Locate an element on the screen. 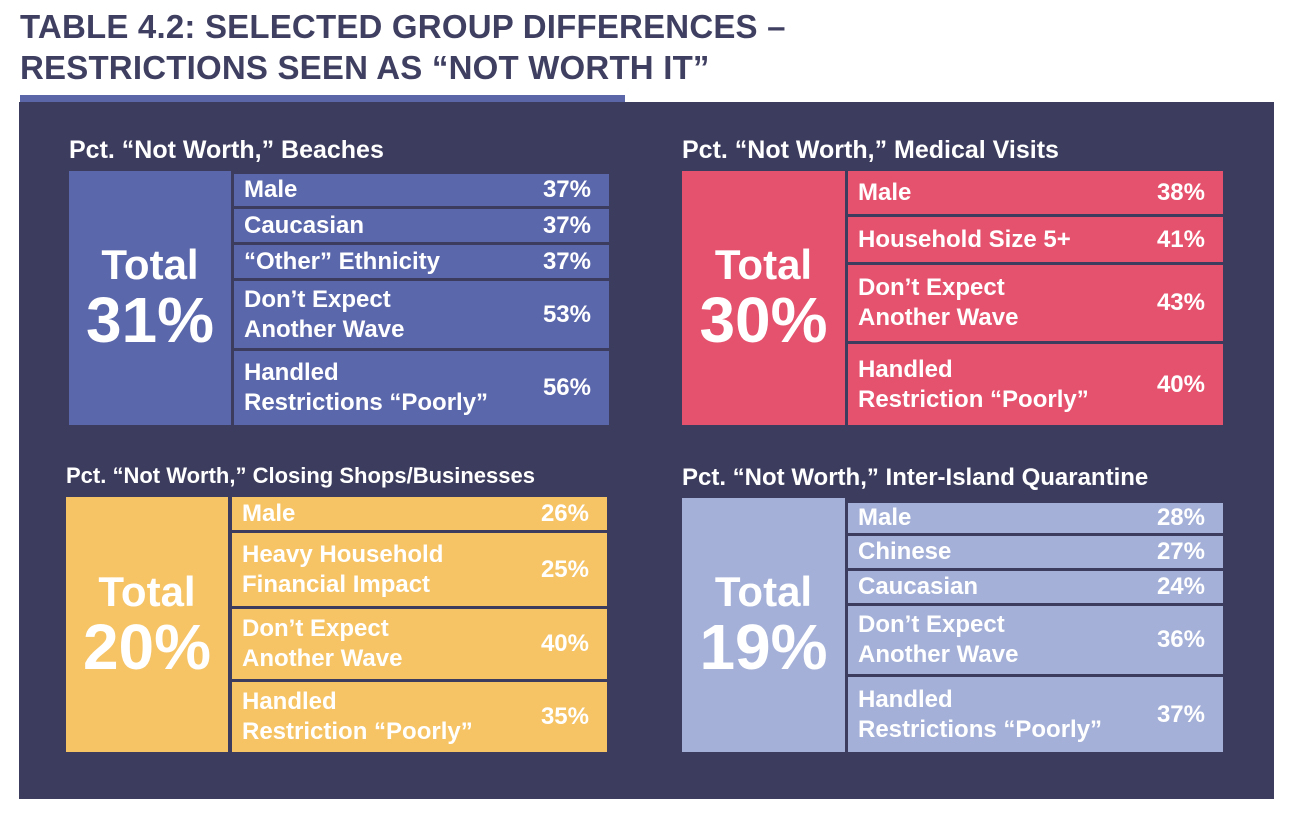 This screenshot has width=1294, height=816. table-row: Household Size 5+ 41% is located at coordinates (1035, 239).